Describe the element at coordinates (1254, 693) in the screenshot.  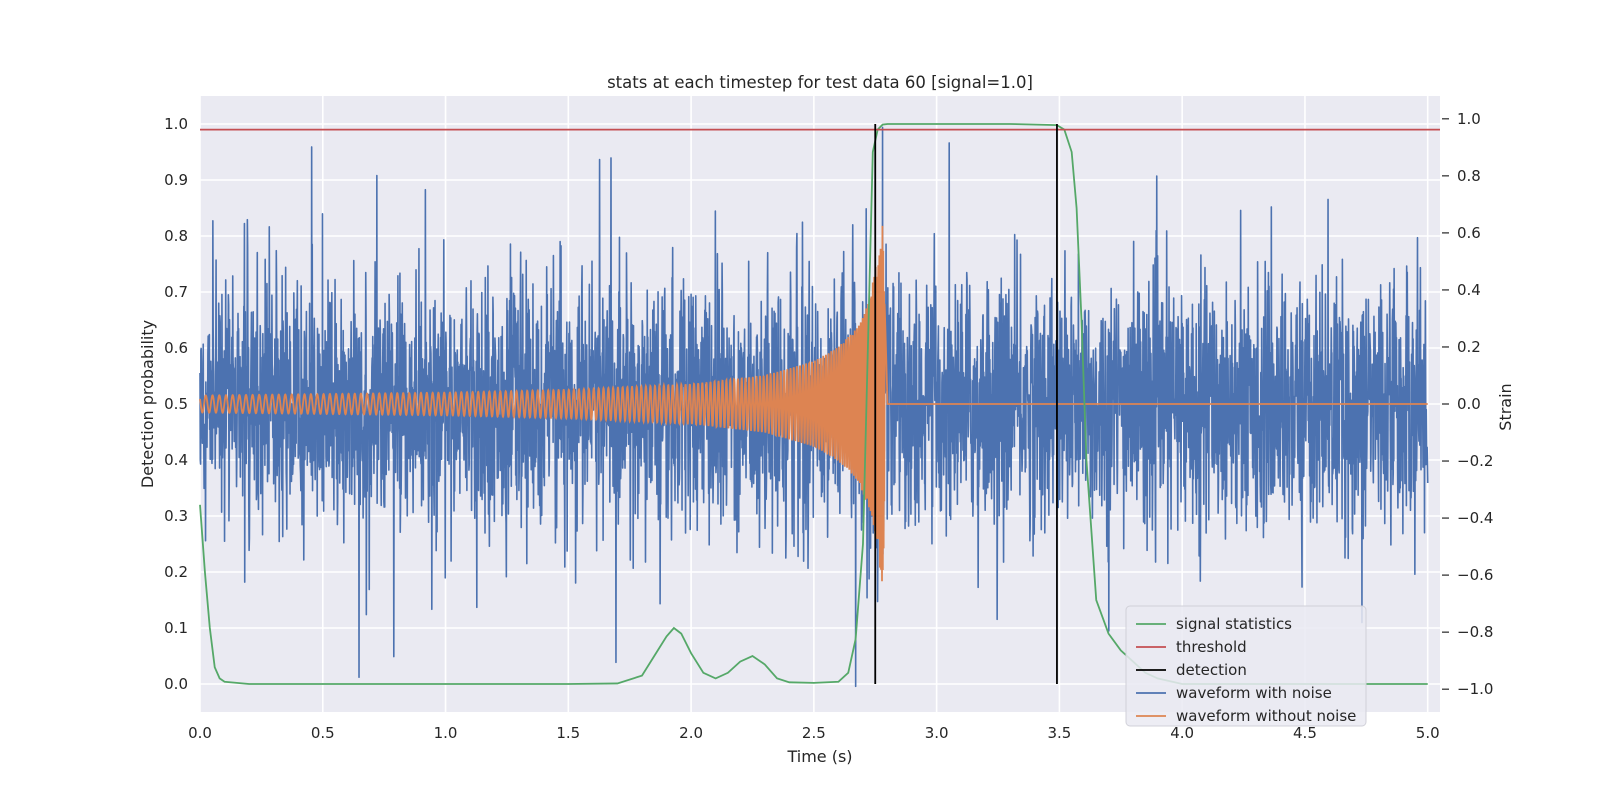
I see `legend-label-noisy: waveform with noise` at that location.